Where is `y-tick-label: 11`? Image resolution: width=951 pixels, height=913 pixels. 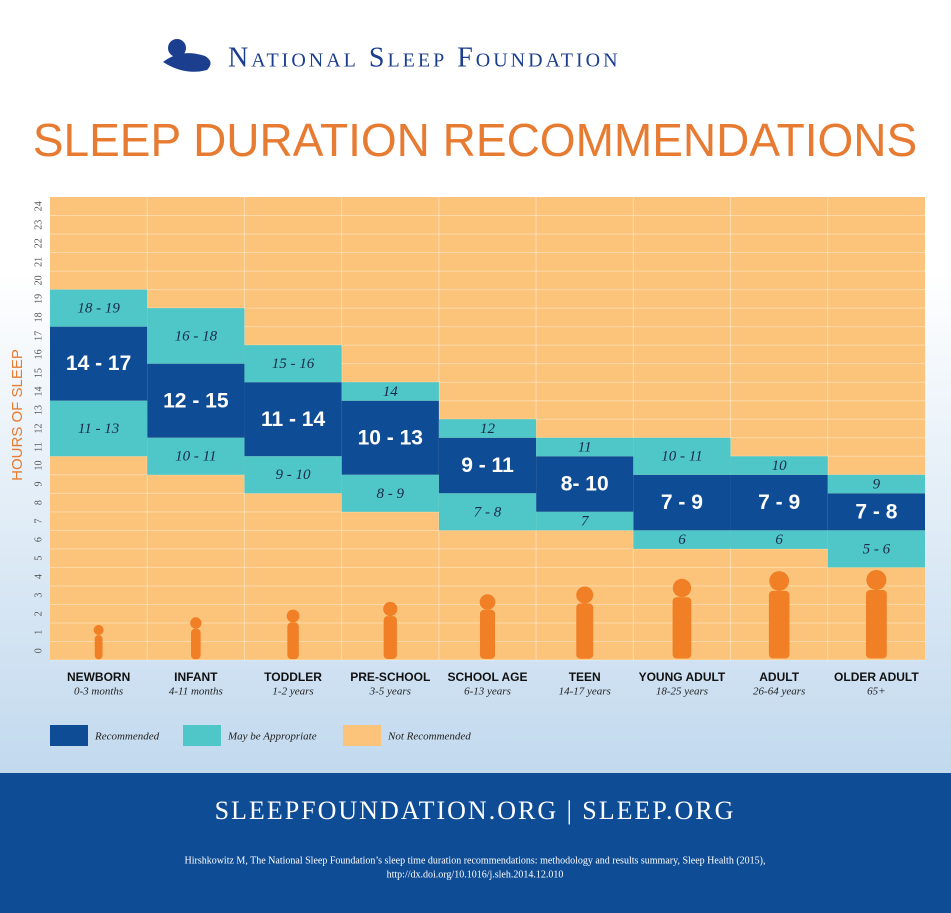 y-tick-label: 11 is located at coordinates (38, 447).